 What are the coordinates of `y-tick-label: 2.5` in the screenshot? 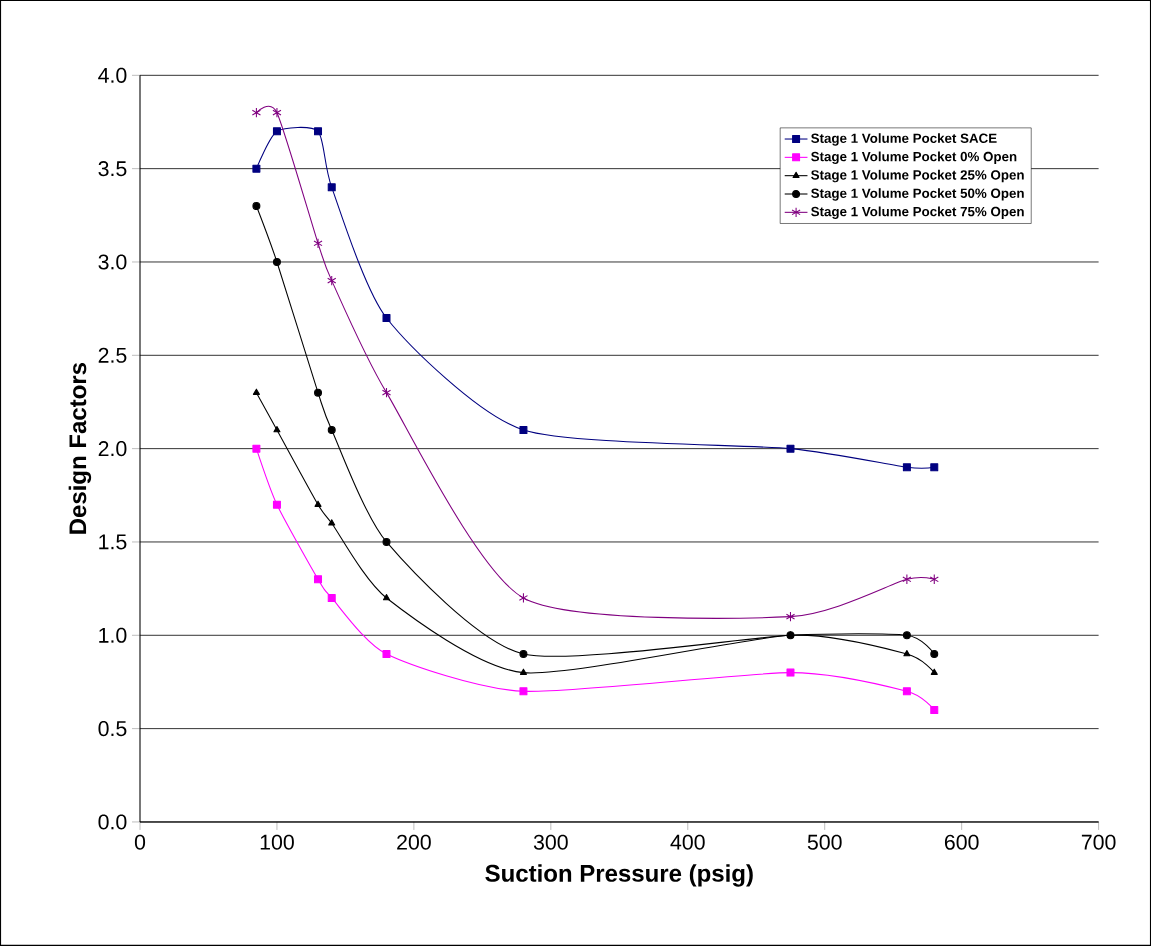 It's located at (112, 355).